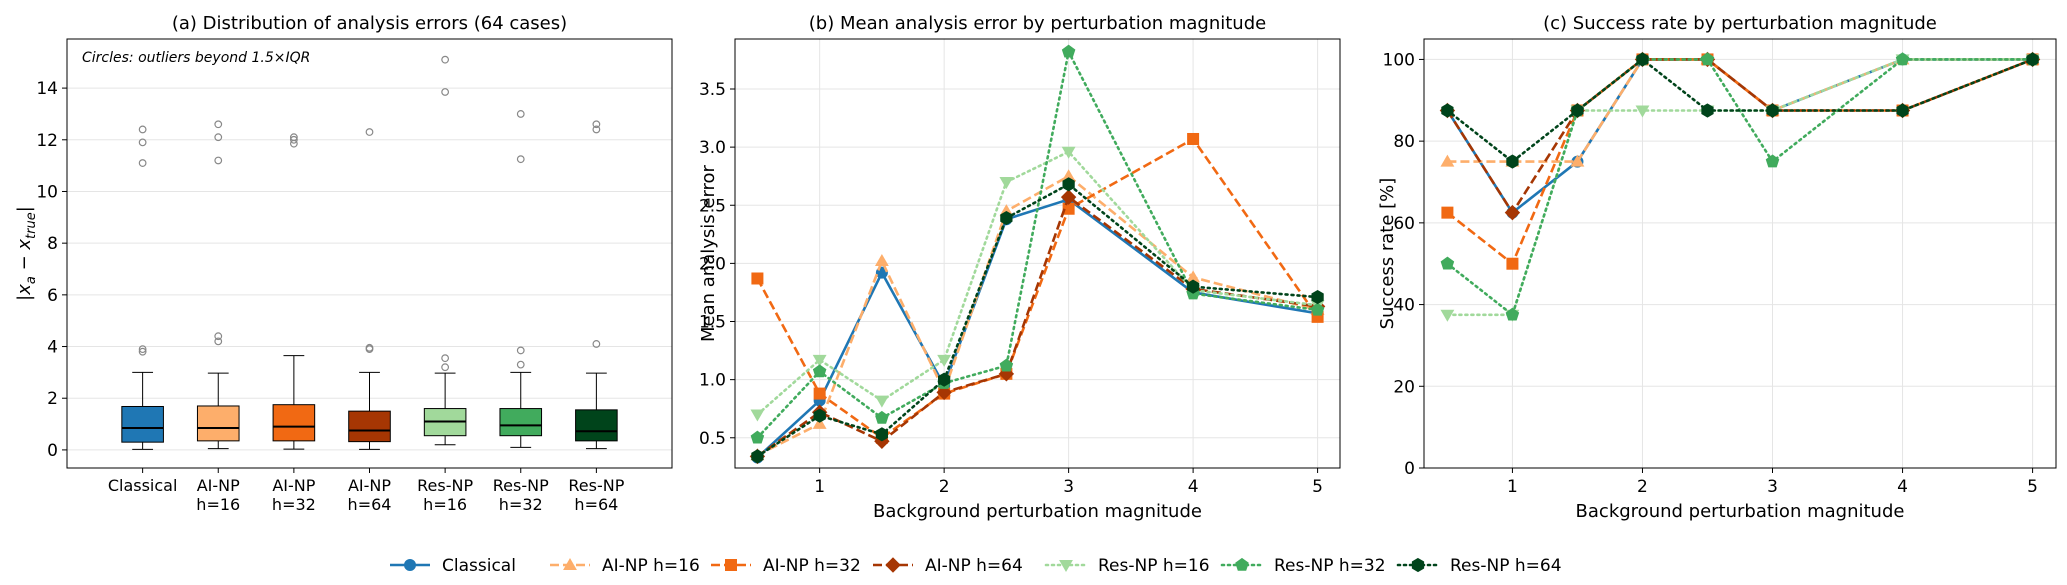  What do you see at coordinates (712, 381) in the screenshot?
I see `panel-b-y-tick-label: 1.0` at bounding box center [712, 381].